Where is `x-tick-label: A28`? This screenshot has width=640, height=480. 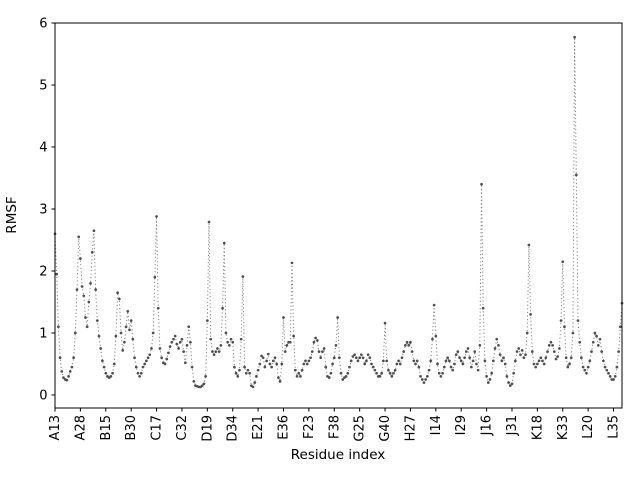
x-tick-label: A28 is located at coordinates (80, 427).